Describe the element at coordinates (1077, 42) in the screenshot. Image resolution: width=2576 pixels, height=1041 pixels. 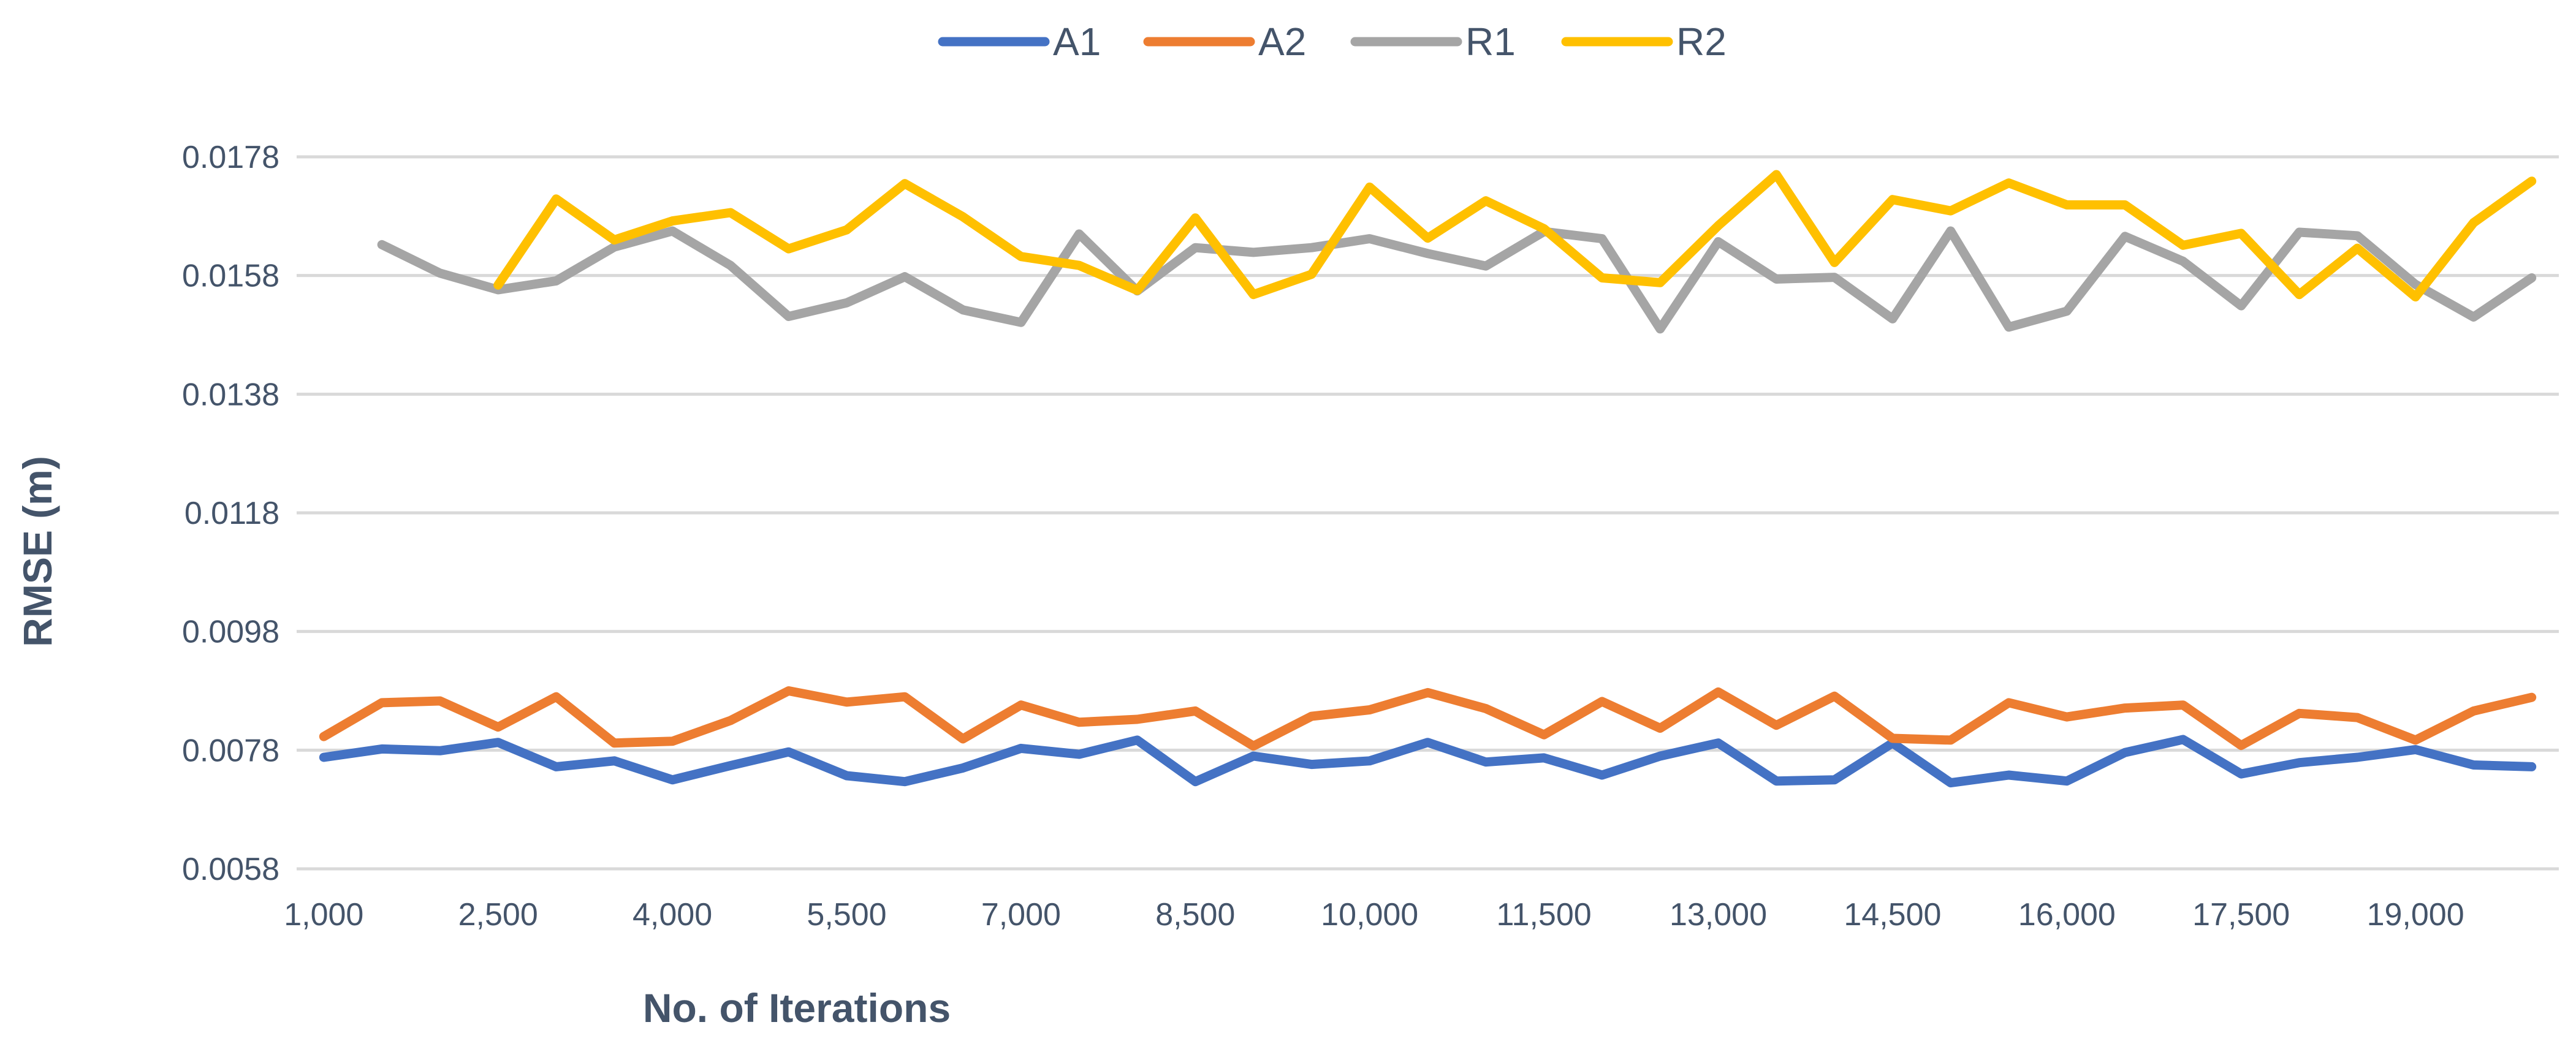
I see `legend-label-a1: A1` at that location.